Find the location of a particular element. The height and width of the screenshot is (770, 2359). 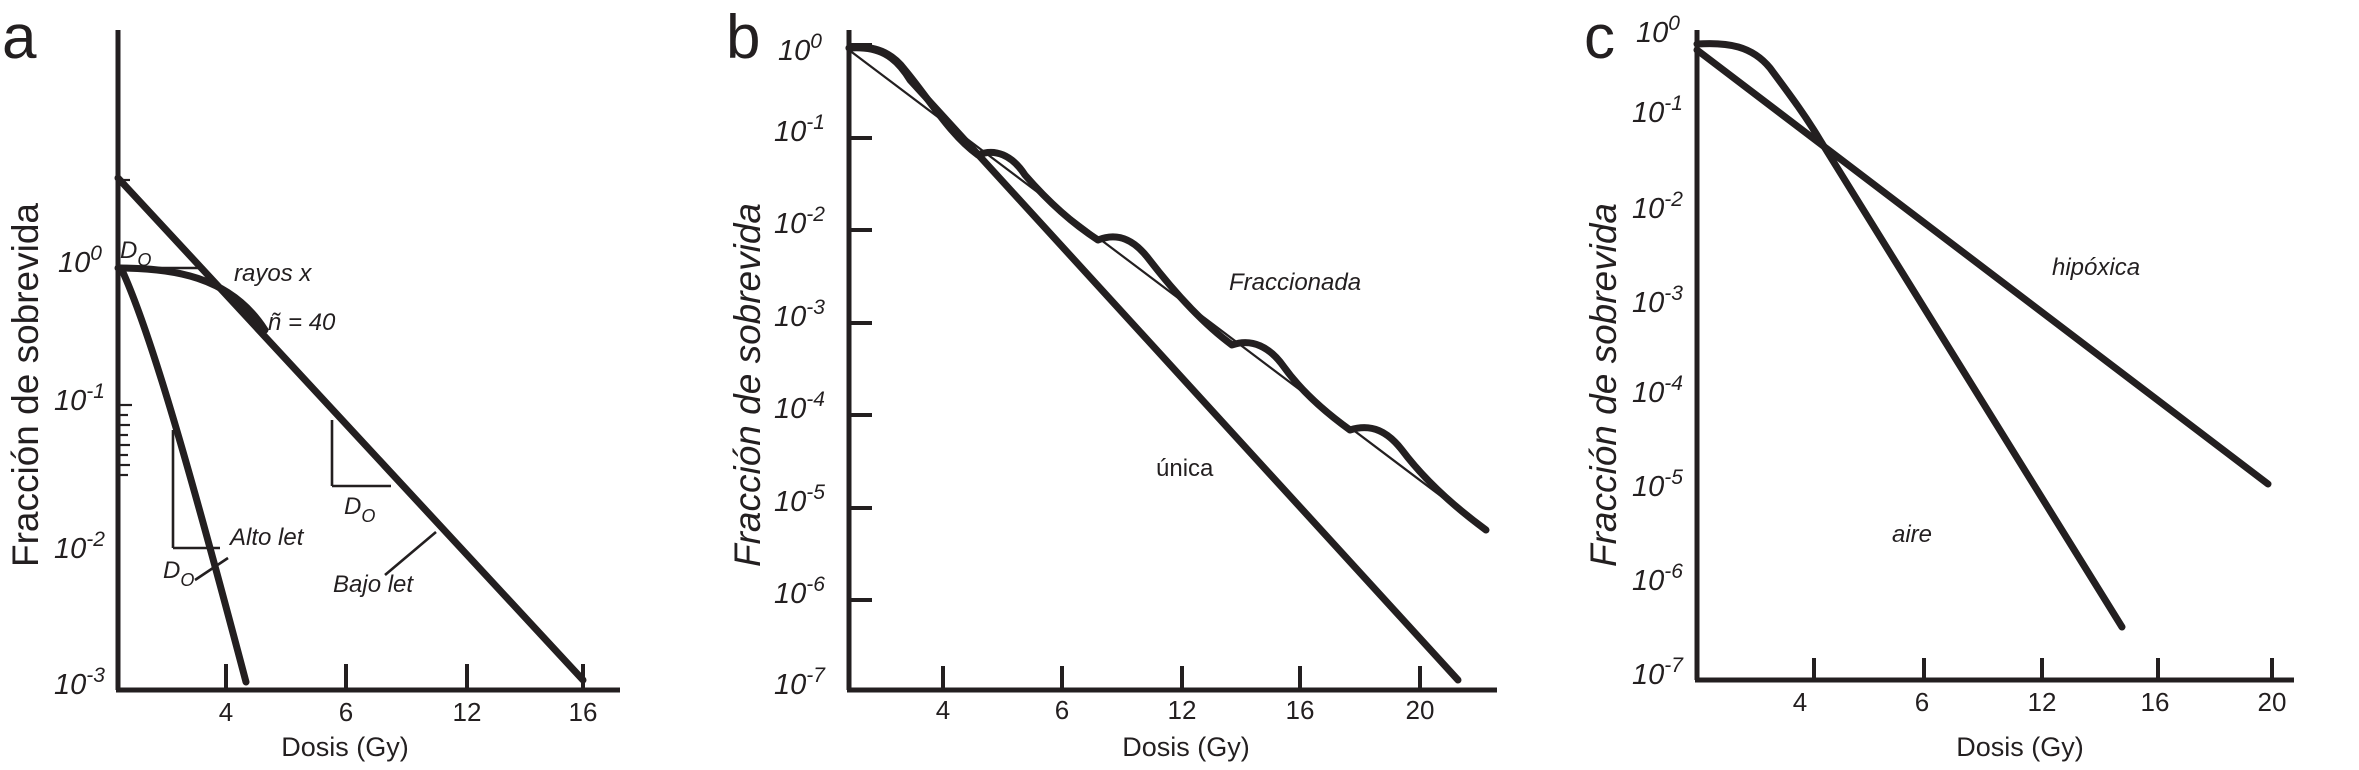

annotation-n-40: ñ = 40 is located at coordinates (302, 322).